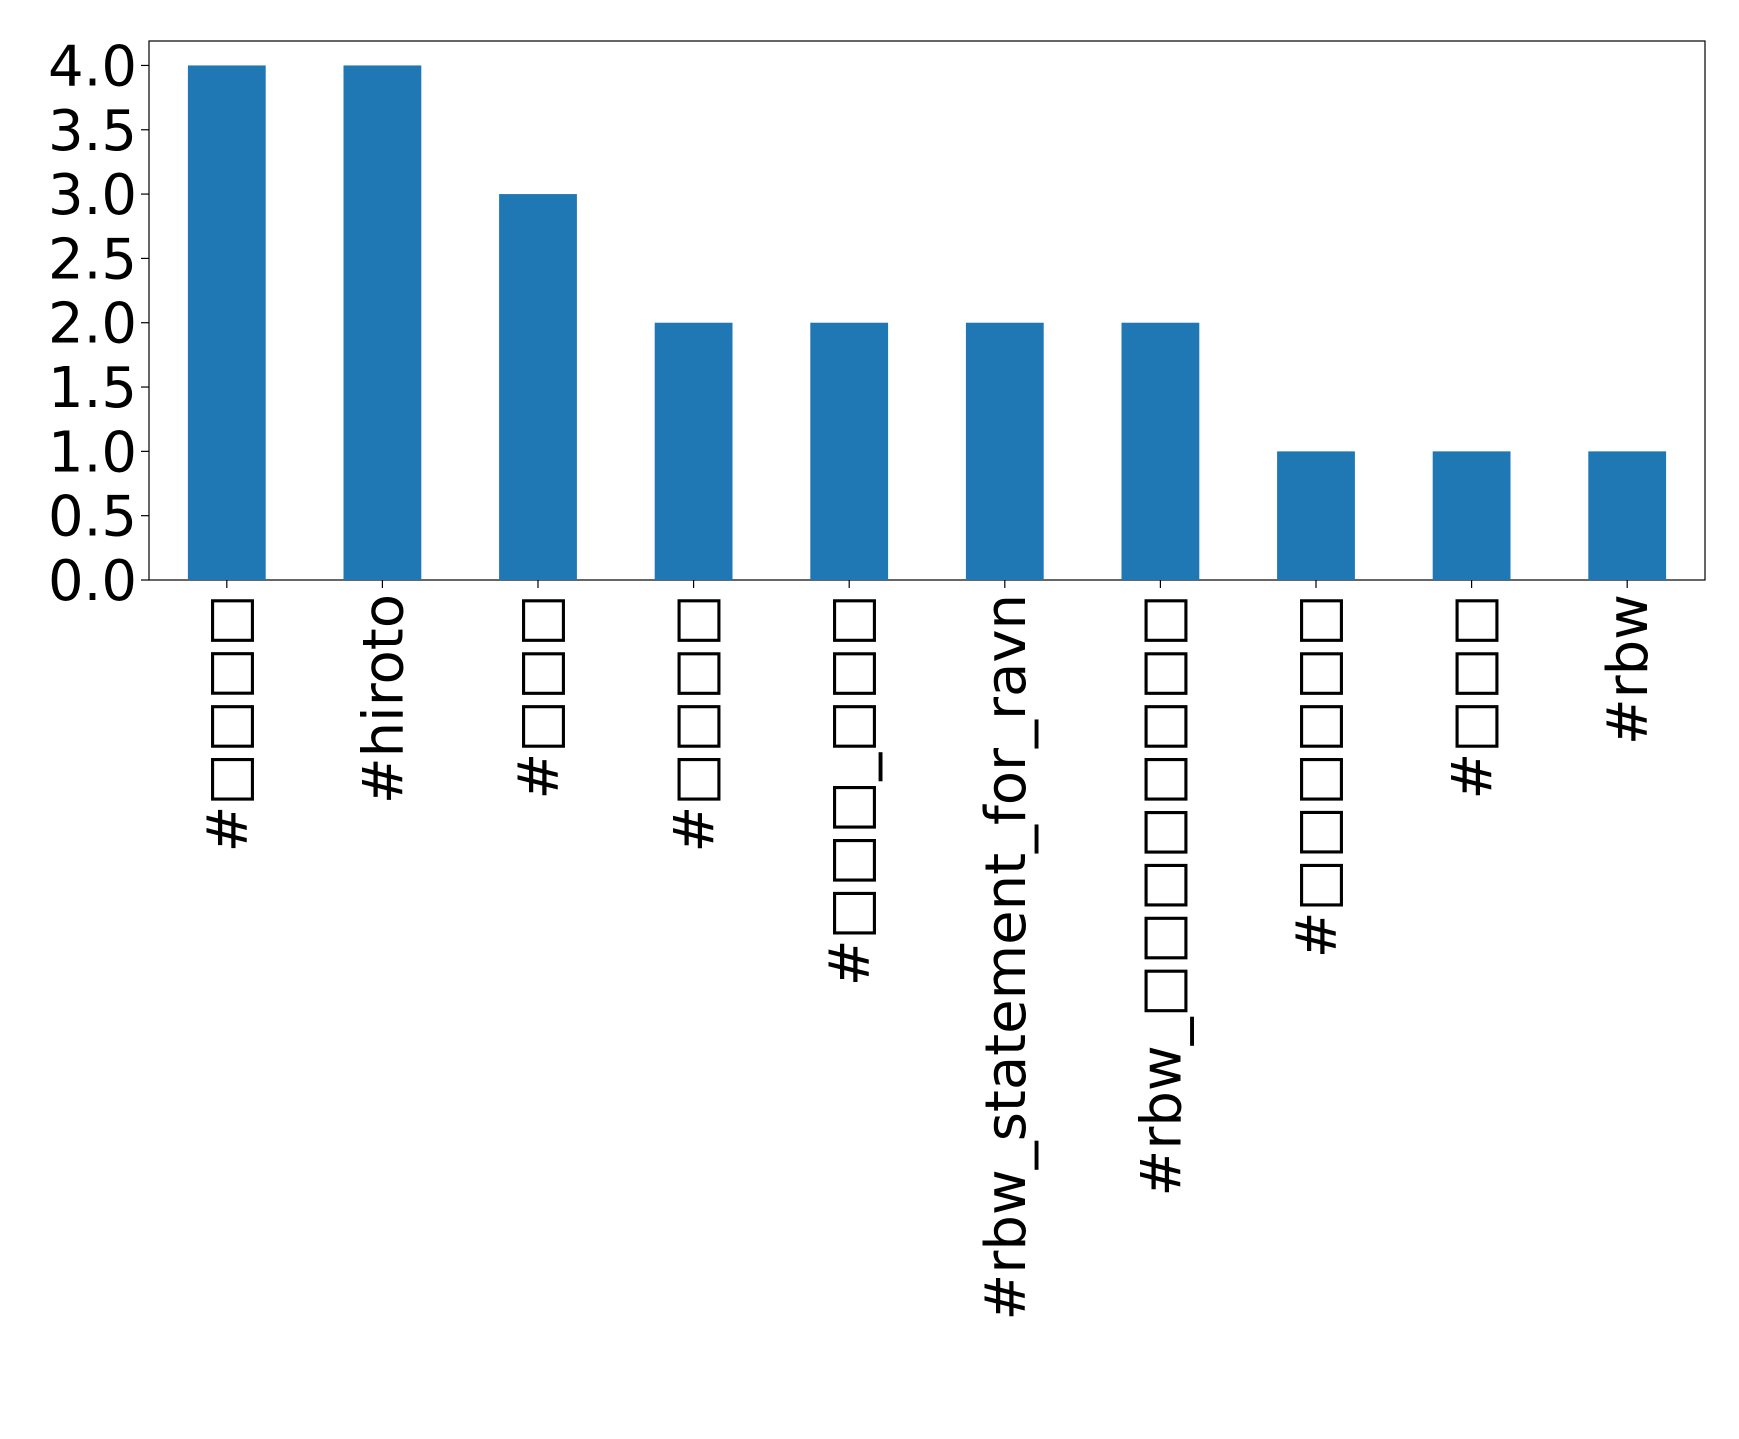 This screenshot has width=1739, height=1439. Describe the element at coordinates (92, 581) in the screenshot. I see `y-tick-label: 0.0` at that location.